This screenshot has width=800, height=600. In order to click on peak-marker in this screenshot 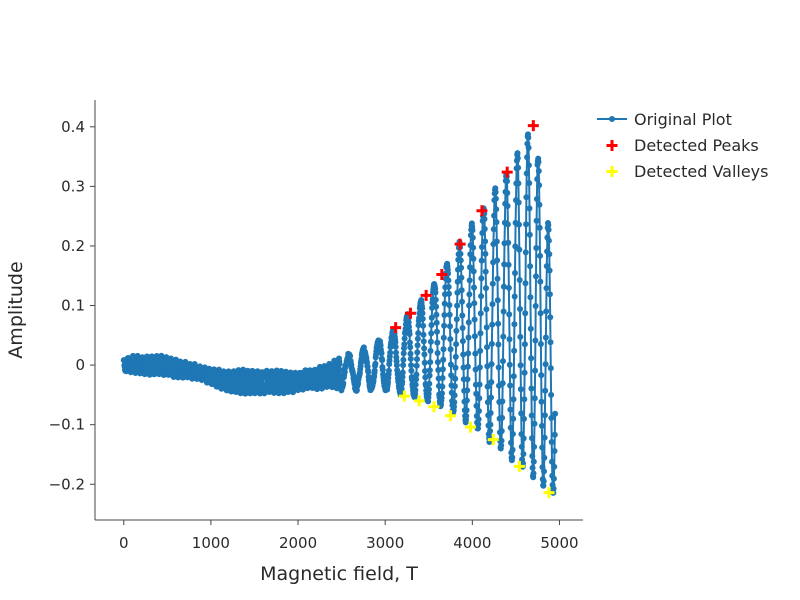, I will do `click(533, 126)`.